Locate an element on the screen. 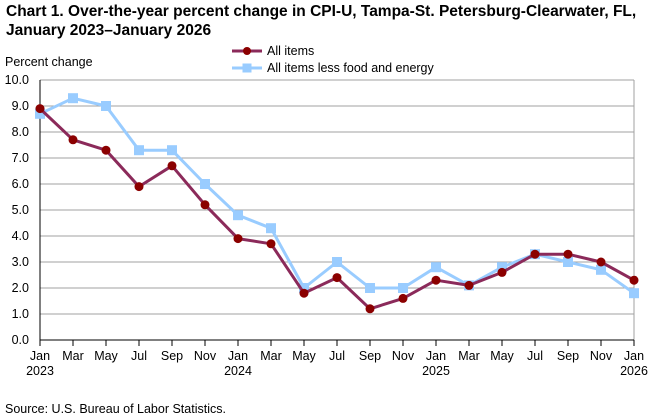 Image resolution: width=661 pixels, height=420 pixels. x-tick-year-label: 2024 is located at coordinates (238, 371).